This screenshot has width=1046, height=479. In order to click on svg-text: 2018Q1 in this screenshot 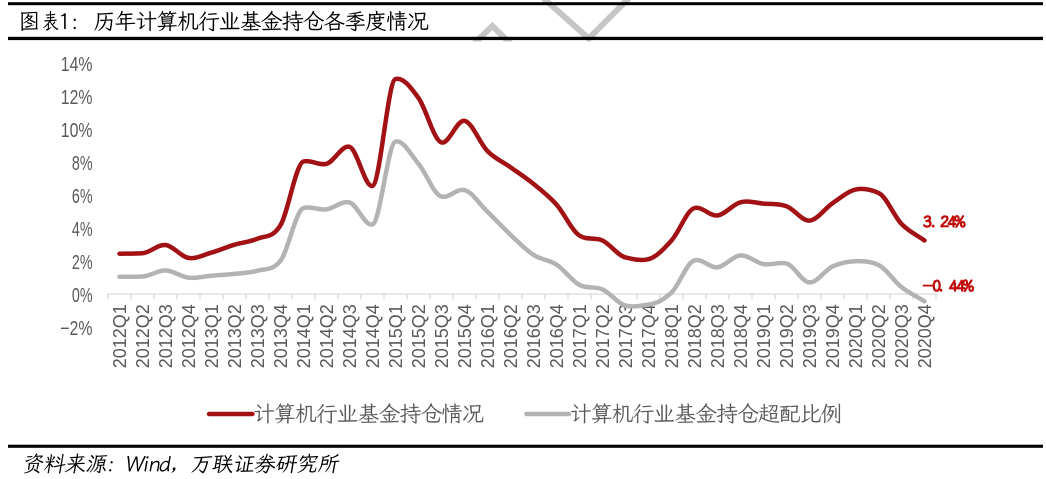, I will do `click(672, 336)`.